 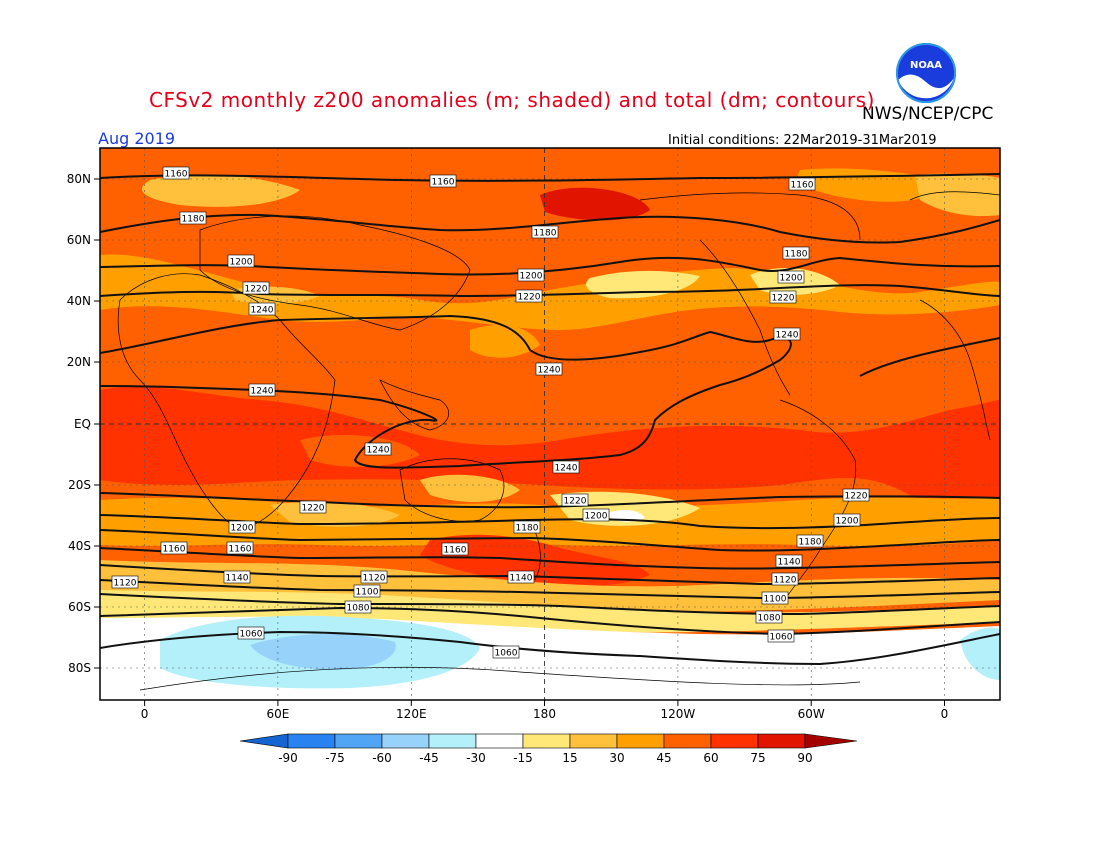 I want to click on lon-tick-label: 60W, so click(x=811, y=714).